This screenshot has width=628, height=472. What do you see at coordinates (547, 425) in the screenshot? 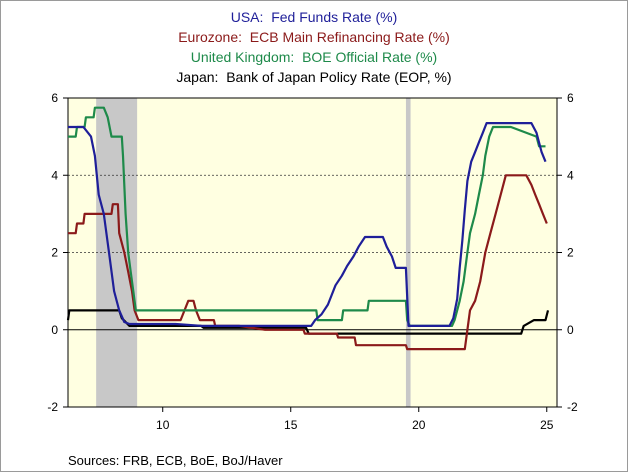
I see `x-tick-label: 25` at bounding box center [547, 425].